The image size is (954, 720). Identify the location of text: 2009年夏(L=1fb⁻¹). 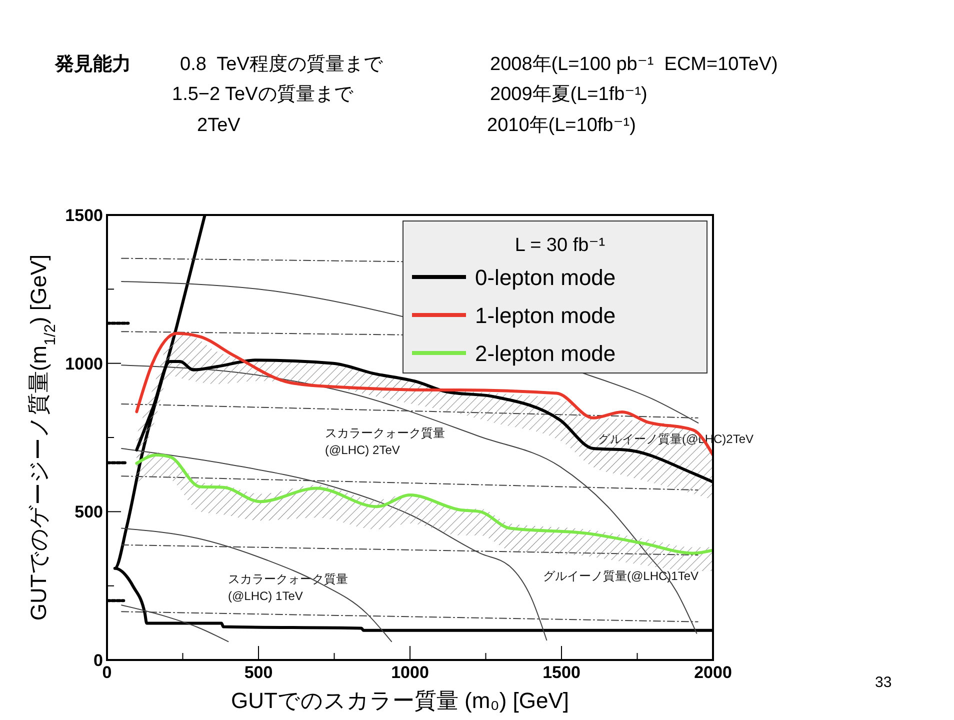
(569, 94).